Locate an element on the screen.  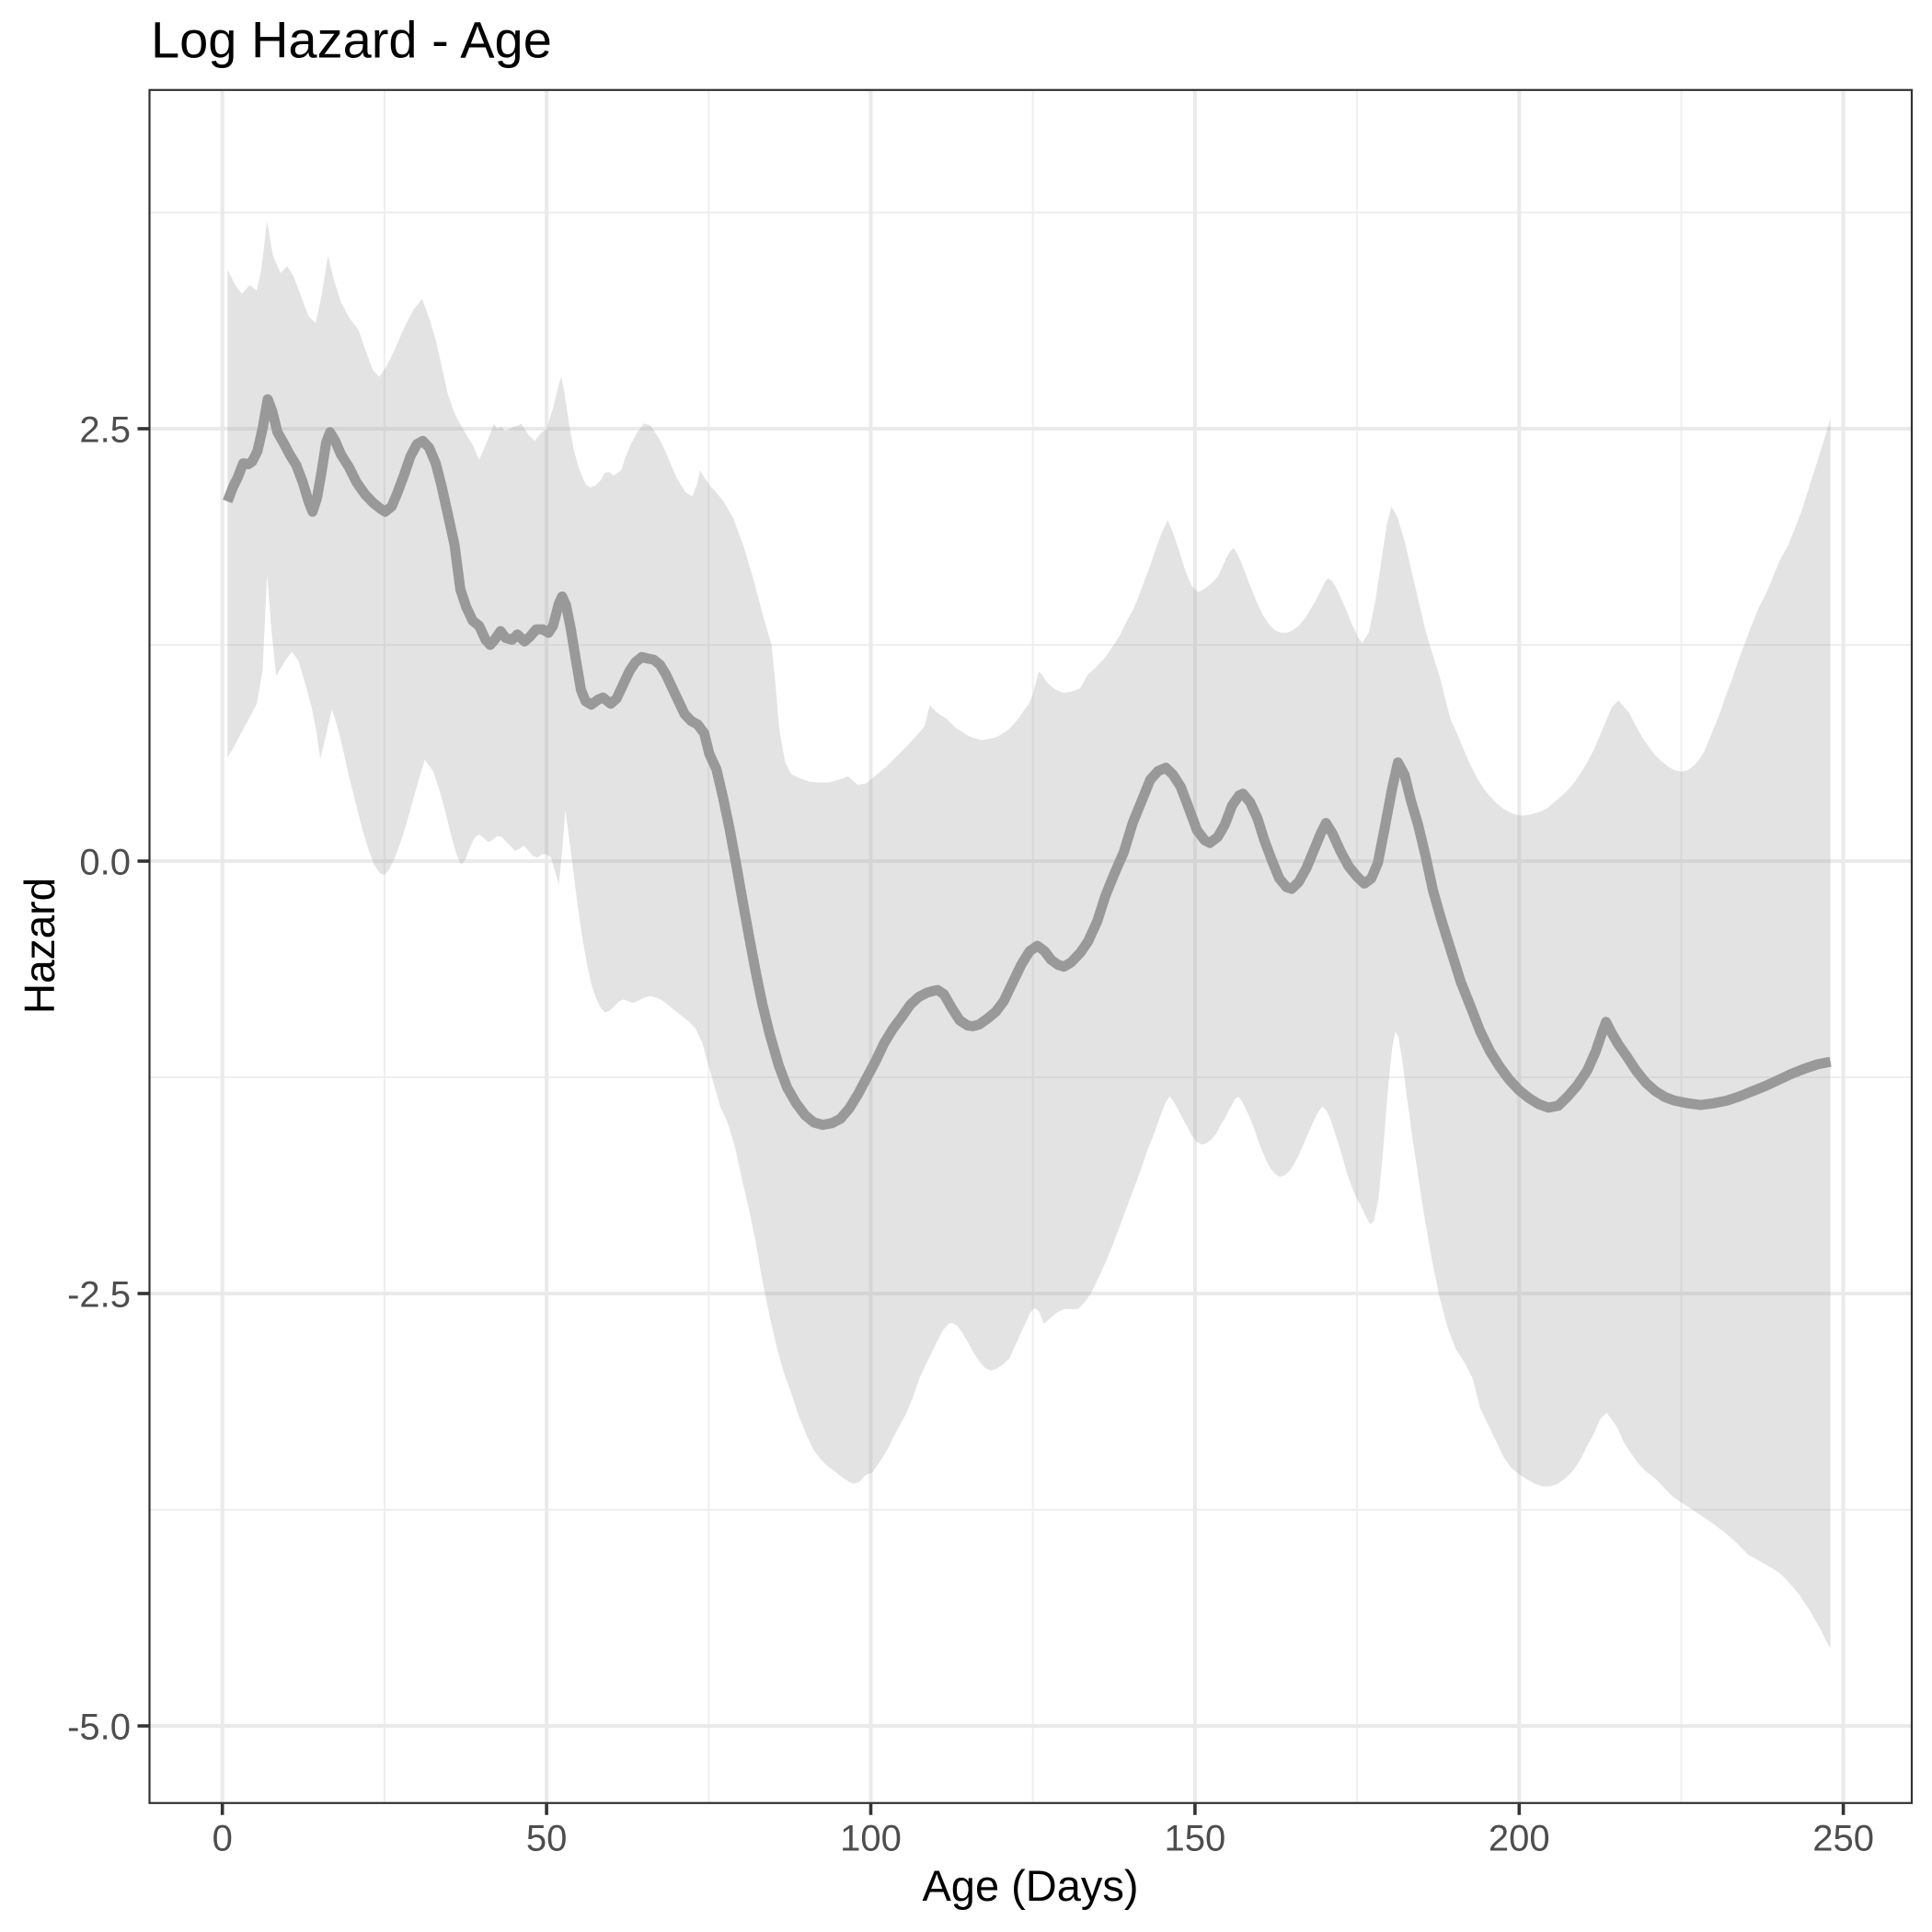
svg-text: Hazard is located at coordinates (39, 946).